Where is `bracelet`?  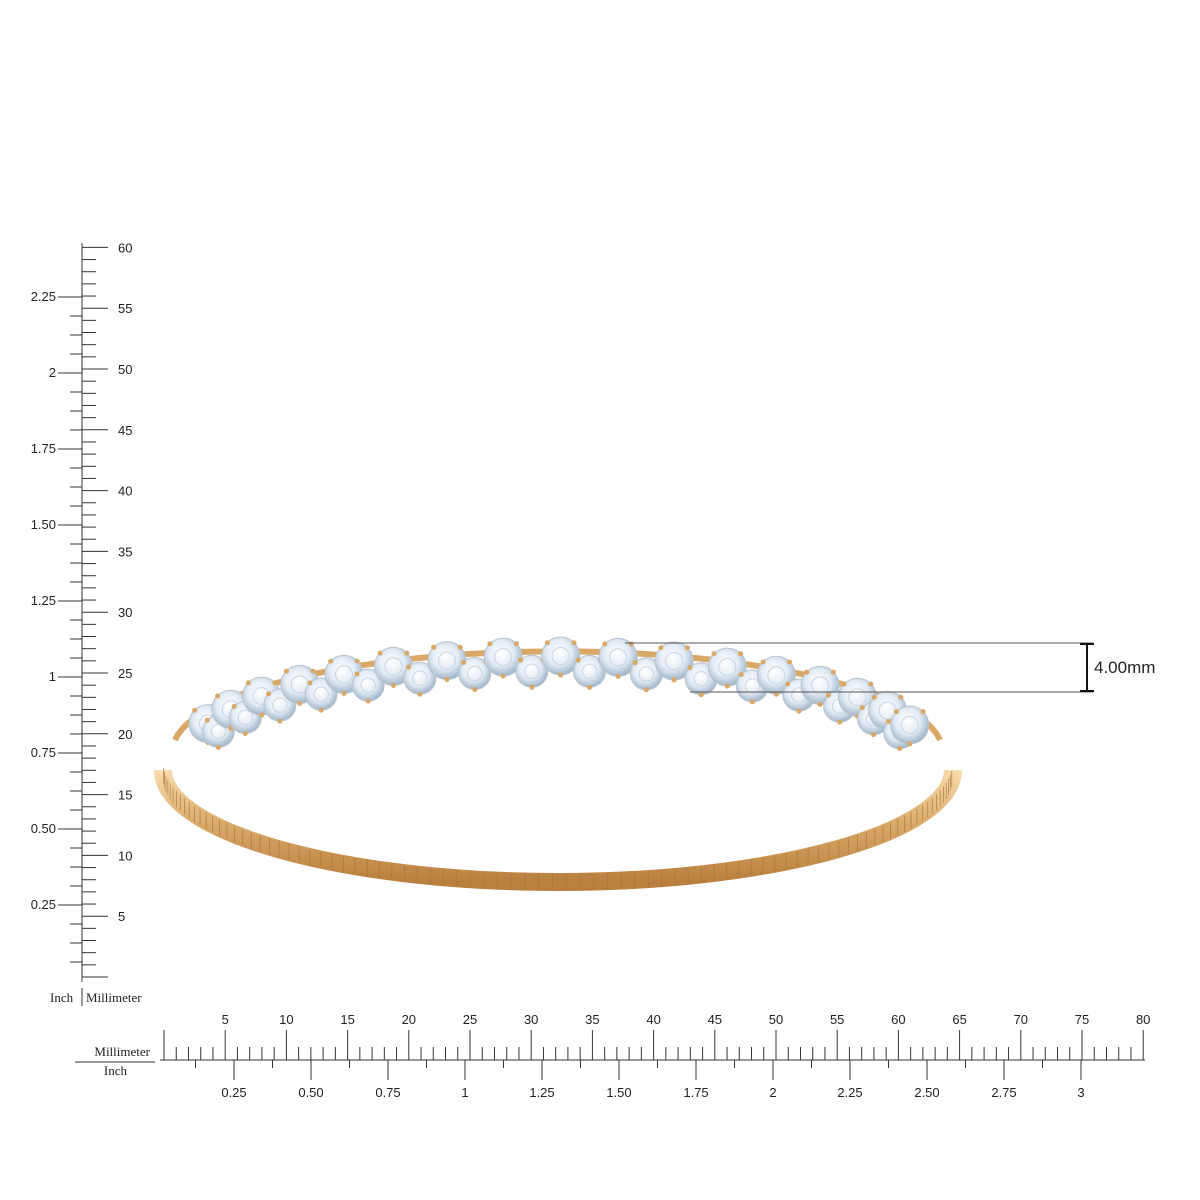 bracelet is located at coordinates (558, 763).